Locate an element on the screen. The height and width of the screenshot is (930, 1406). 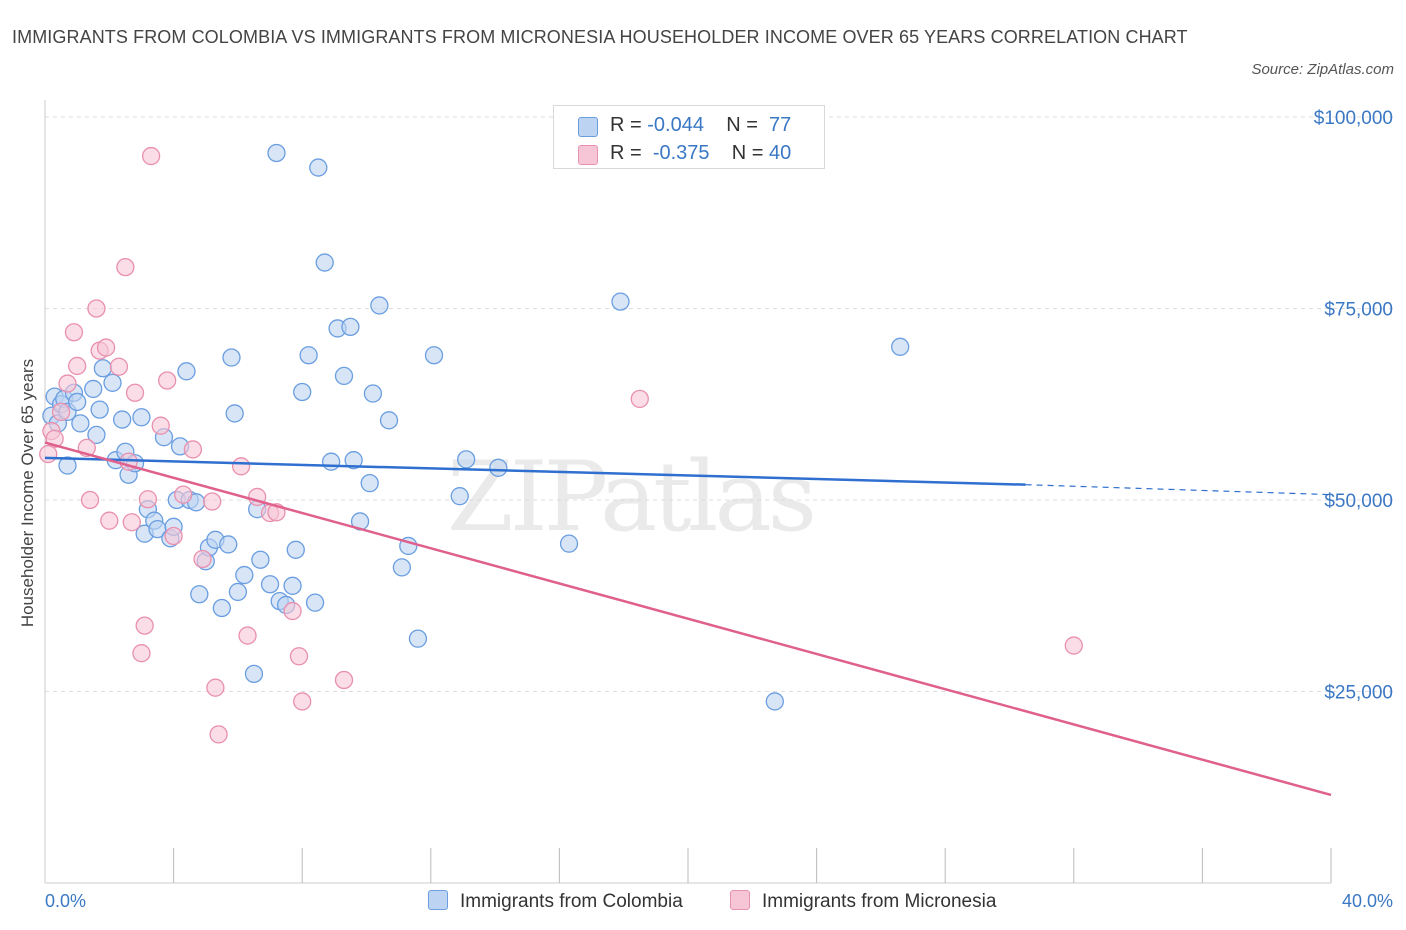
r-value: -0.044 is located at coordinates (675, 125).